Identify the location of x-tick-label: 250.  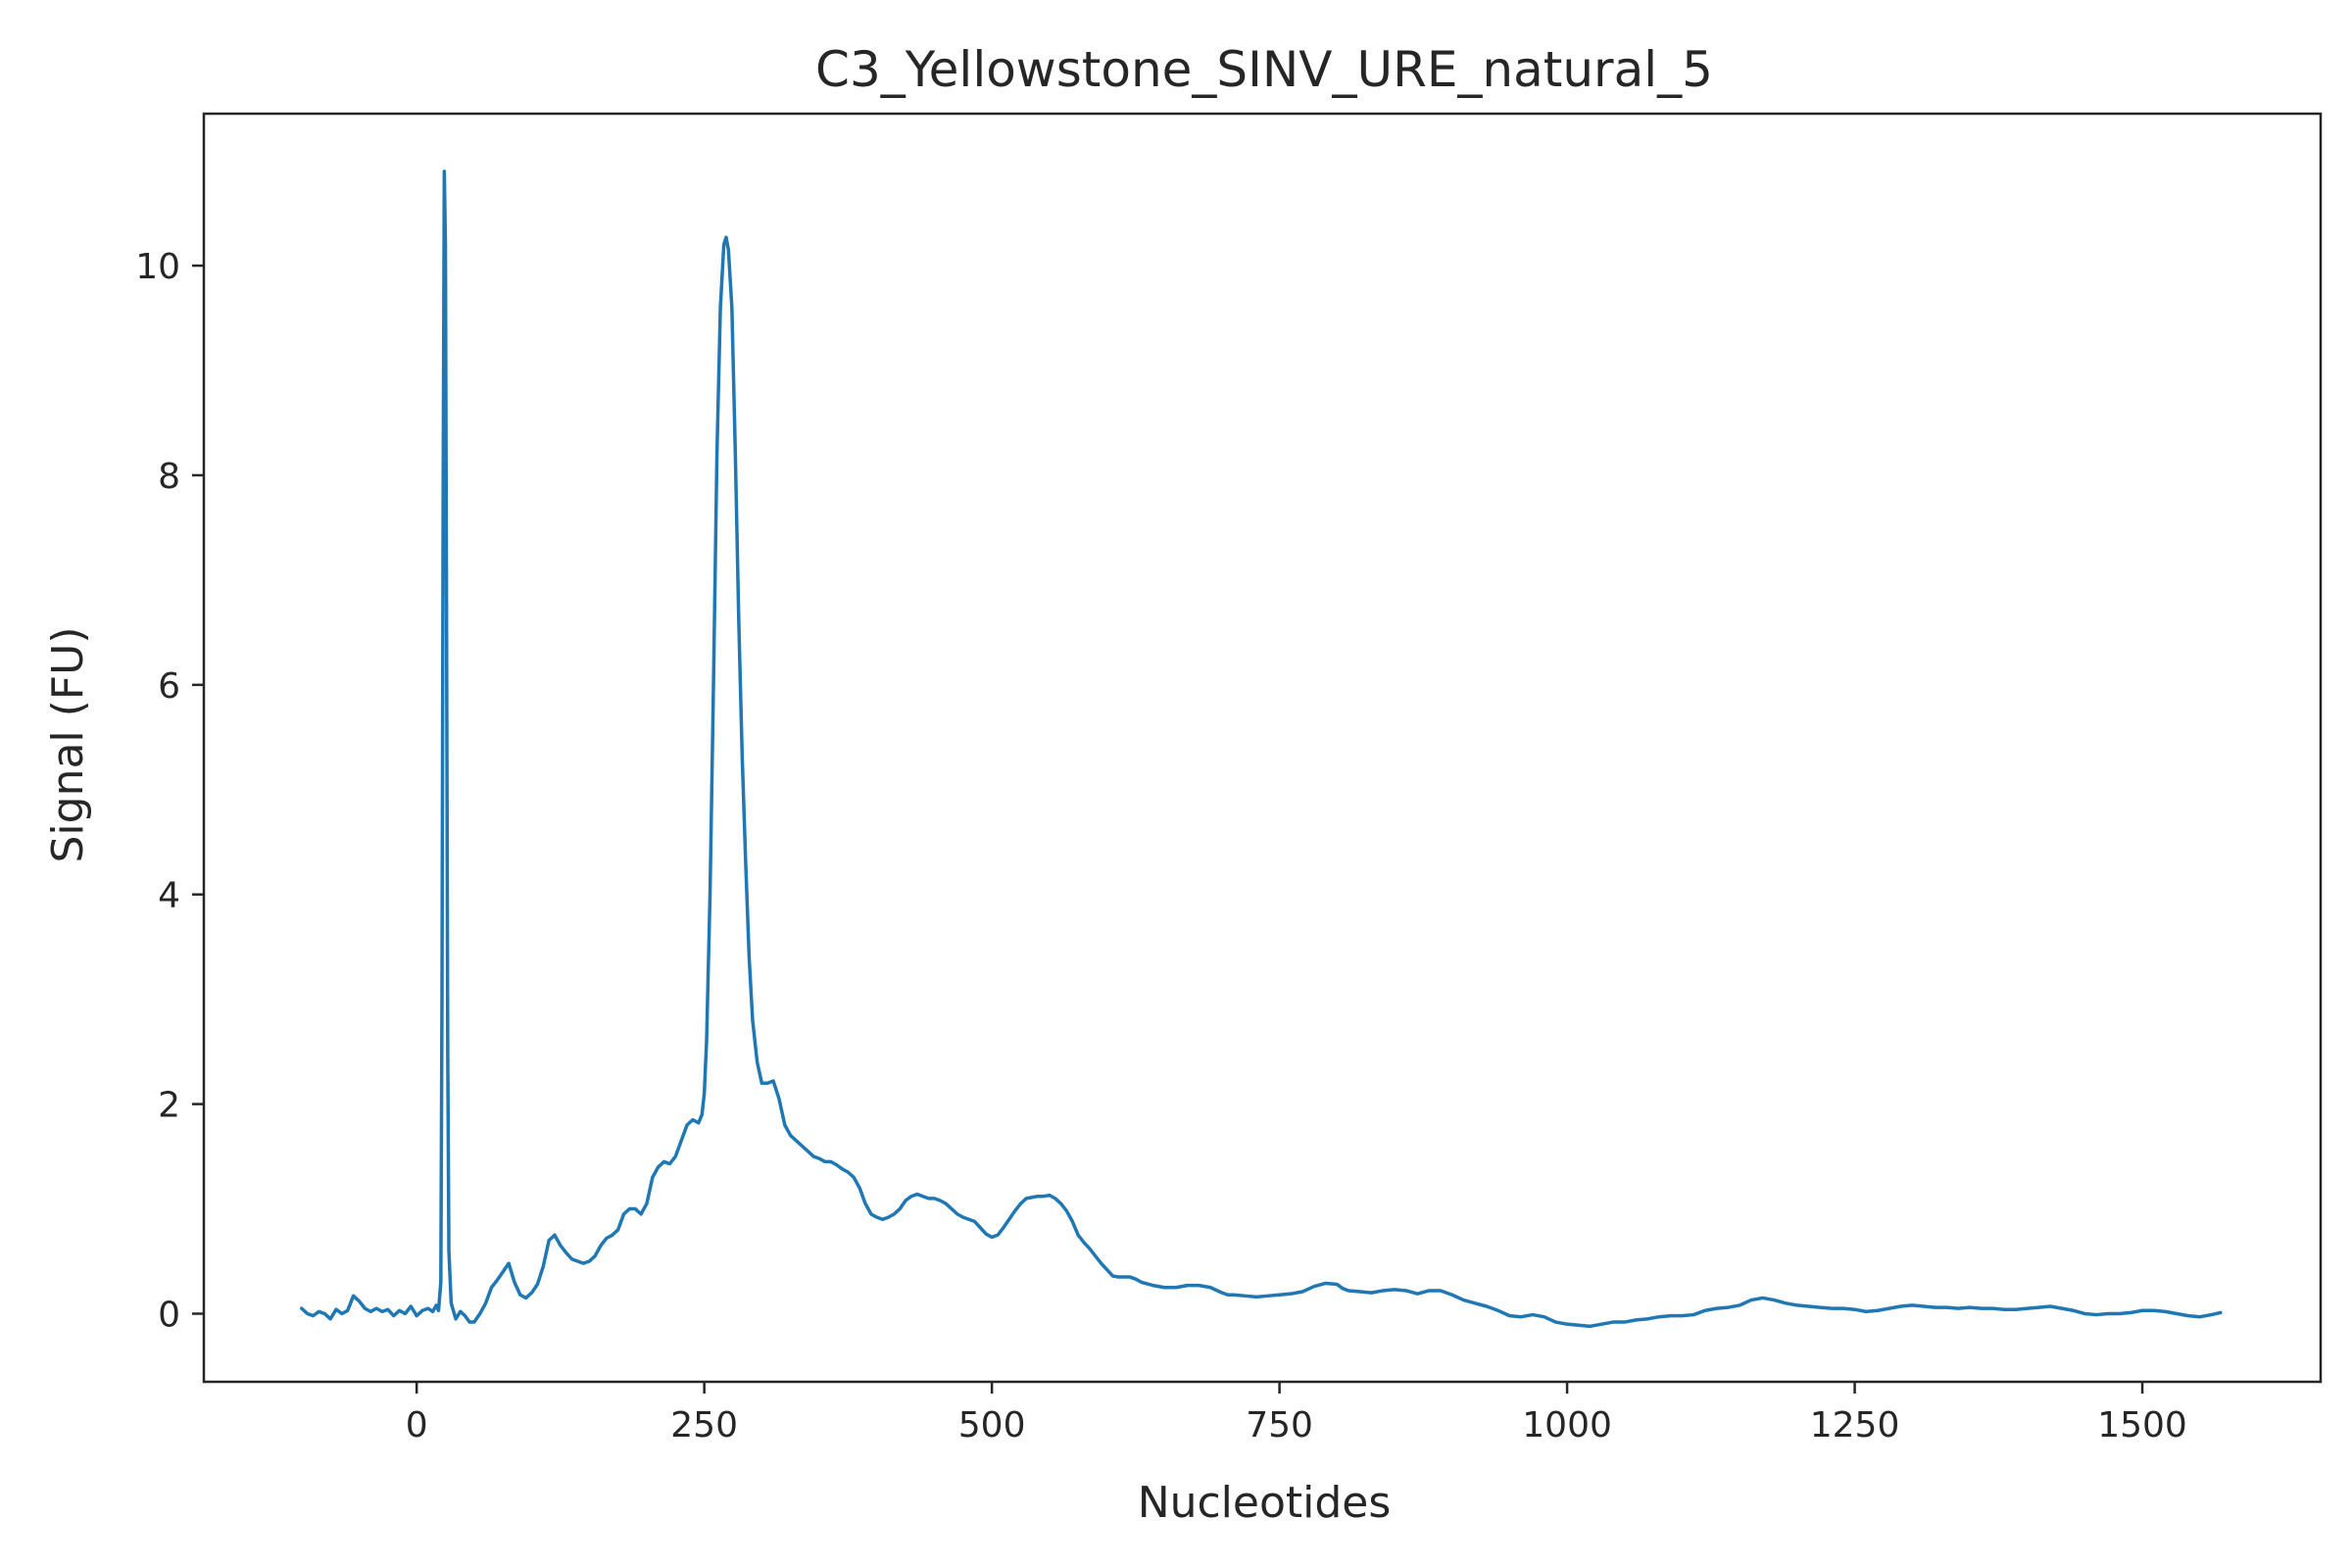
(704, 1425).